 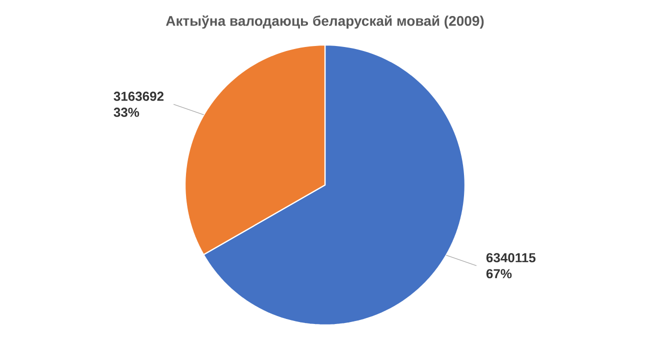 I want to click on text: 67%, so click(x=499, y=273).